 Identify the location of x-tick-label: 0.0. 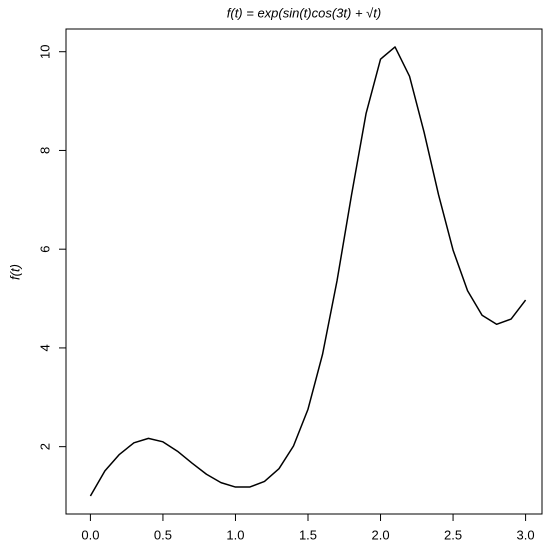
(90, 534).